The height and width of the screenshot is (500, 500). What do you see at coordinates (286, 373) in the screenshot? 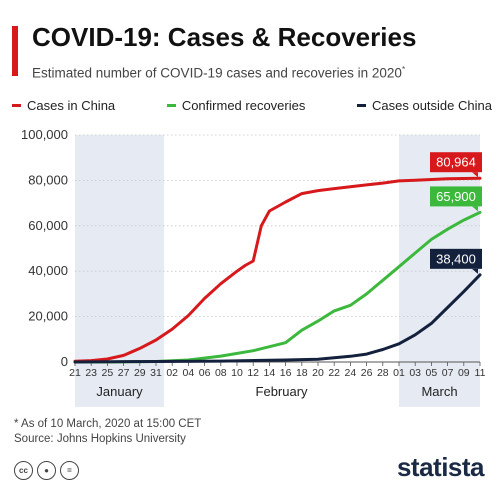
I see `x-tick-label: 16` at bounding box center [286, 373].